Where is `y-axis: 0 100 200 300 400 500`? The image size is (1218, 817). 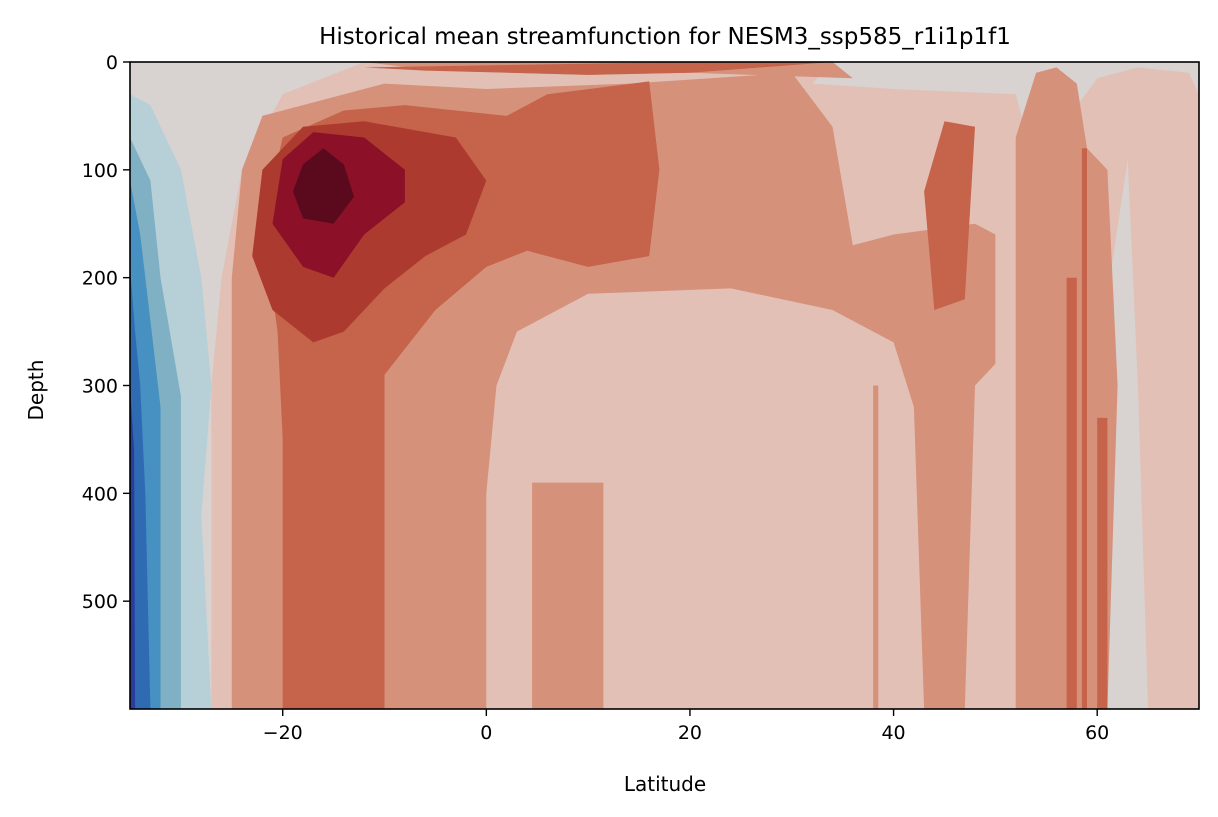 y-axis: 0 100 200 300 400 500 is located at coordinates (106, 332).